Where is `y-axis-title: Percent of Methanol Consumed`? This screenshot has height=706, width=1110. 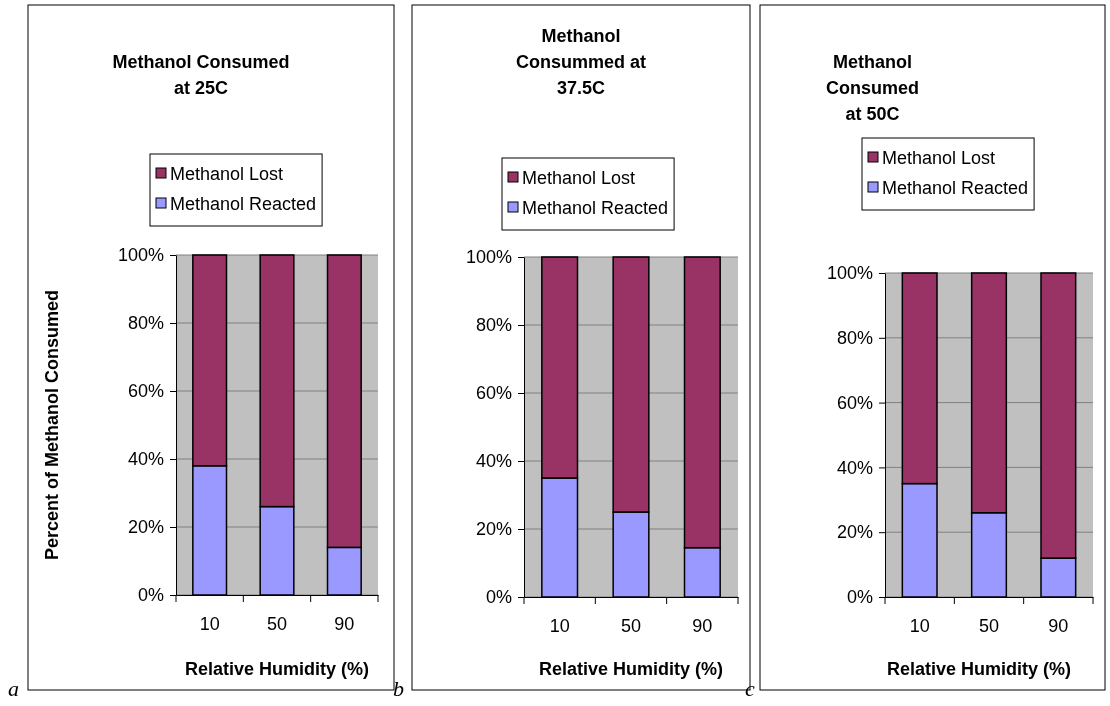
y-axis-title: Percent of Methanol Consumed is located at coordinates (52, 425).